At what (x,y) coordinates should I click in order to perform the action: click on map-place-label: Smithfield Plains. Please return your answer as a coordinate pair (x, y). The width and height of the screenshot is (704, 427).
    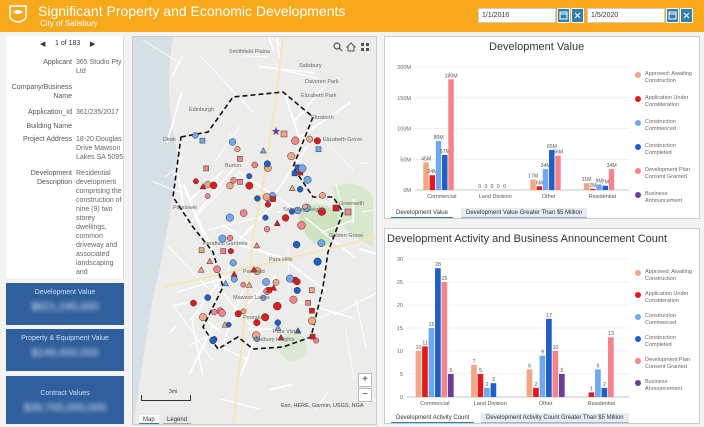
    Looking at the image, I should click on (249, 52).